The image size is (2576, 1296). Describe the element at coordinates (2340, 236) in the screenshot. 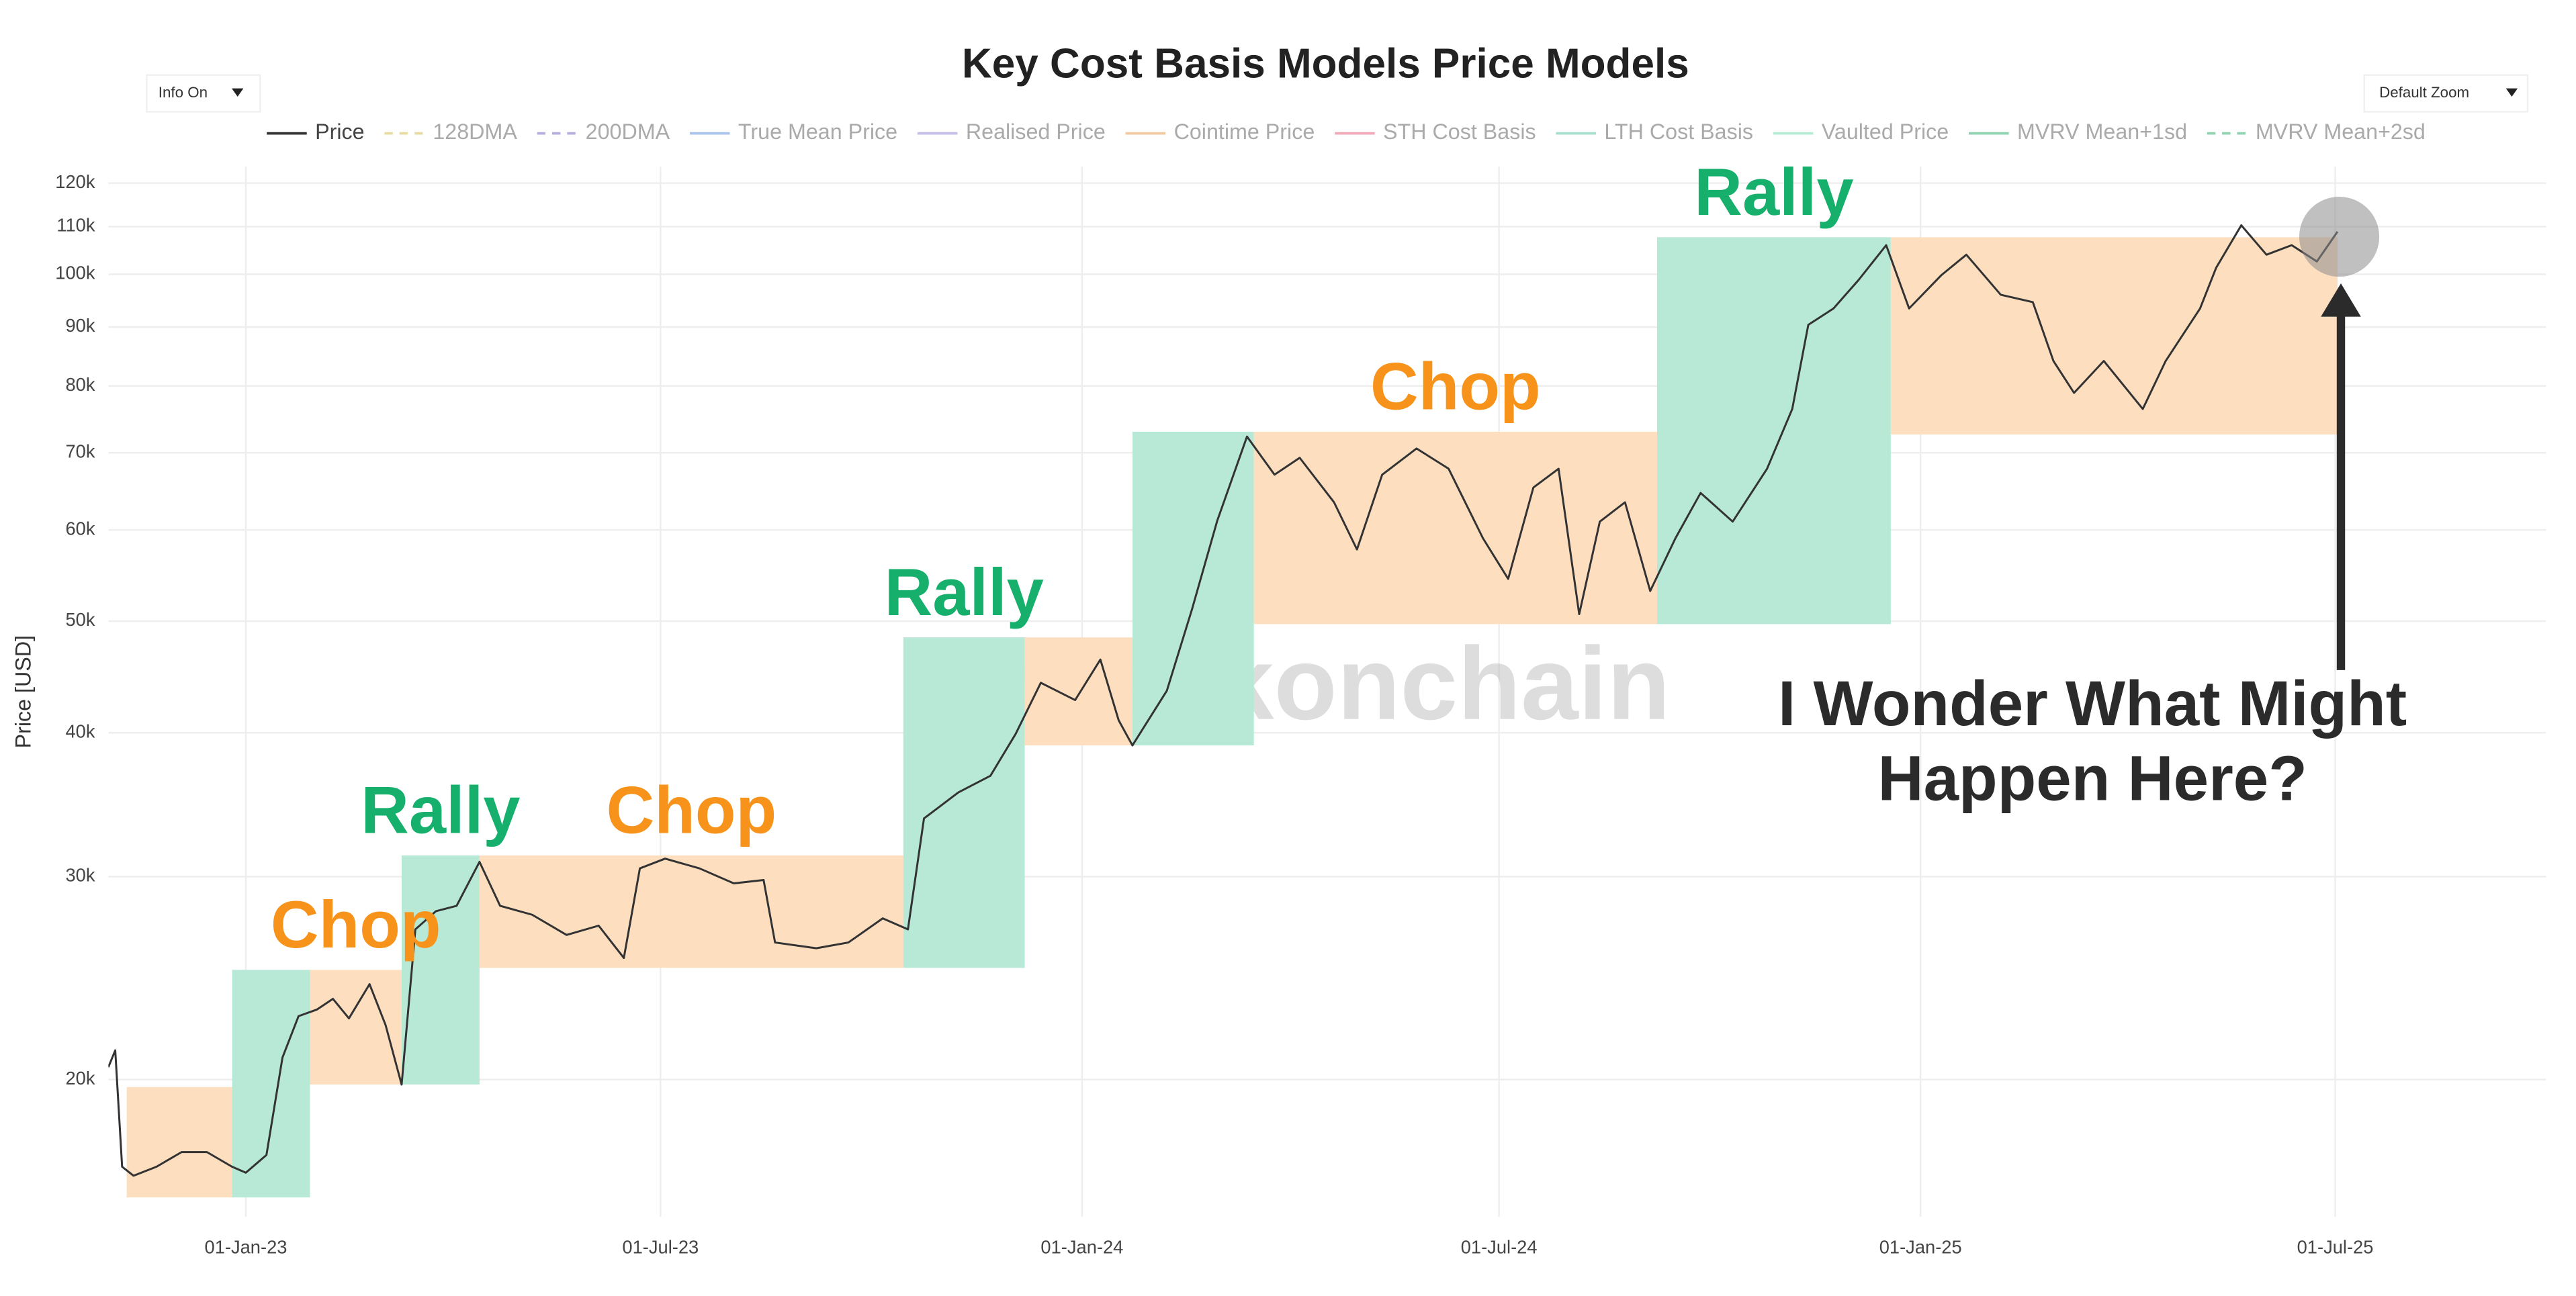

I see `highlight-circle` at that location.